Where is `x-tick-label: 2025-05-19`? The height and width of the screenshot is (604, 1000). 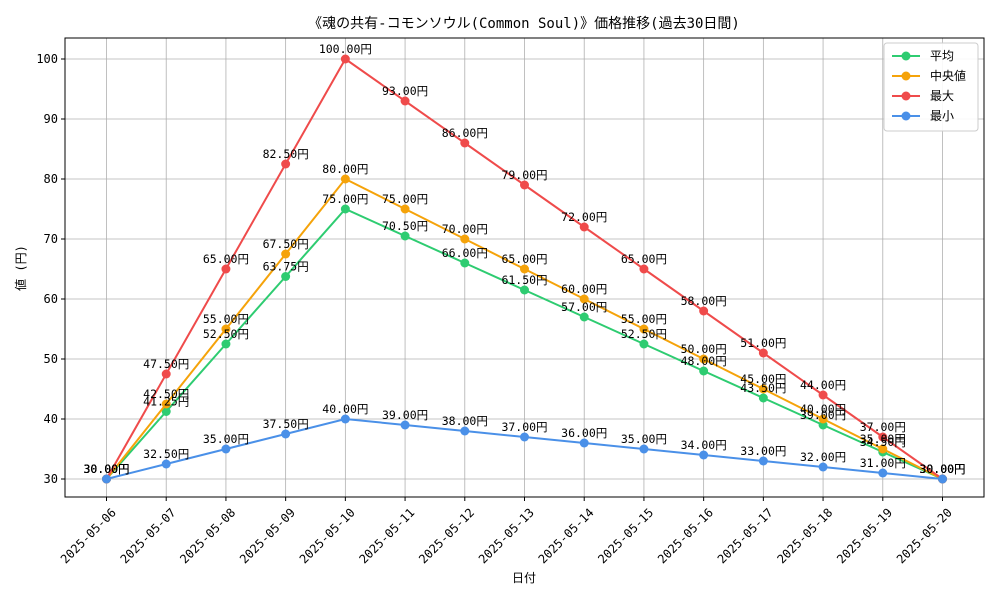 x-tick-label: 2025-05-19 is located at coordinates (864, 535).